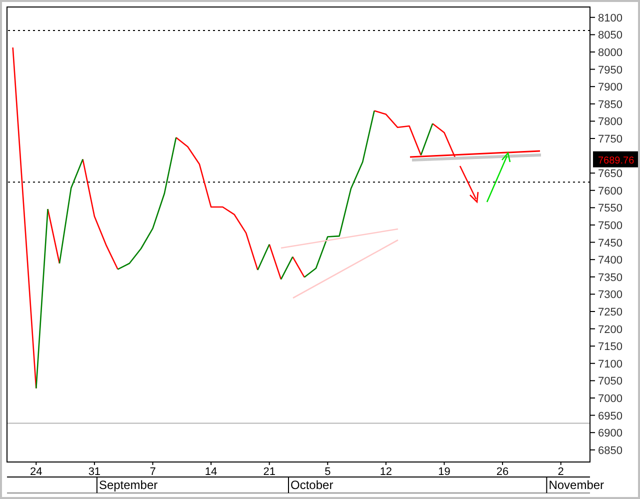  I want to click on y-tick-label: 7200, so click(610, 330).